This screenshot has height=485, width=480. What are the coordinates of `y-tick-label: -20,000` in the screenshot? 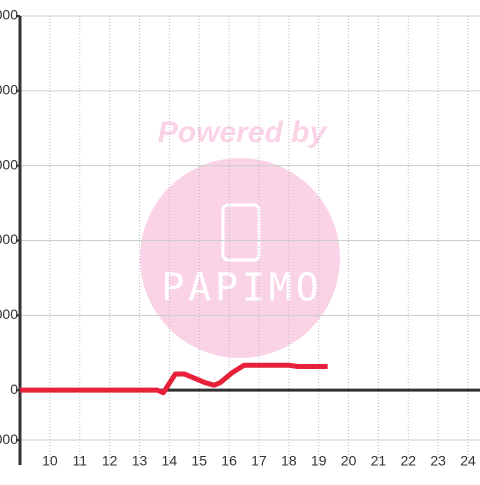 It's located at (9, 439).